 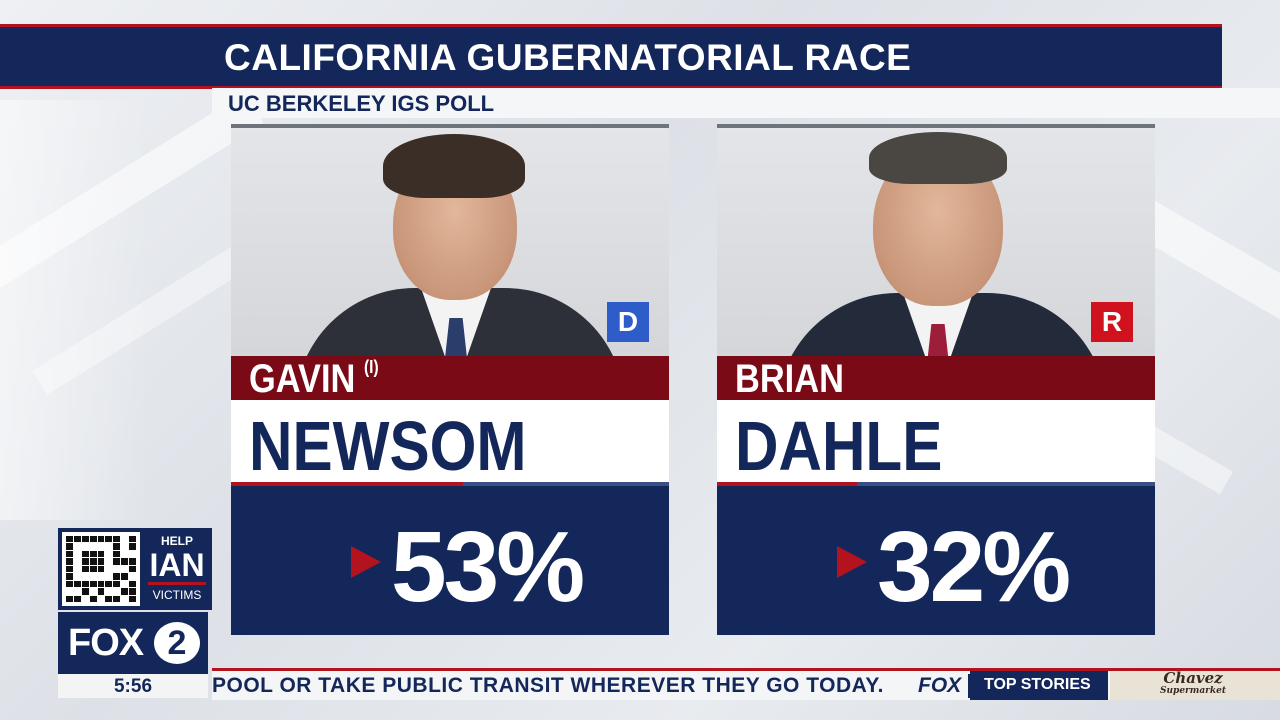 I want to click on candidate-last-name: NEWSOM, so click(x=388, y=446).